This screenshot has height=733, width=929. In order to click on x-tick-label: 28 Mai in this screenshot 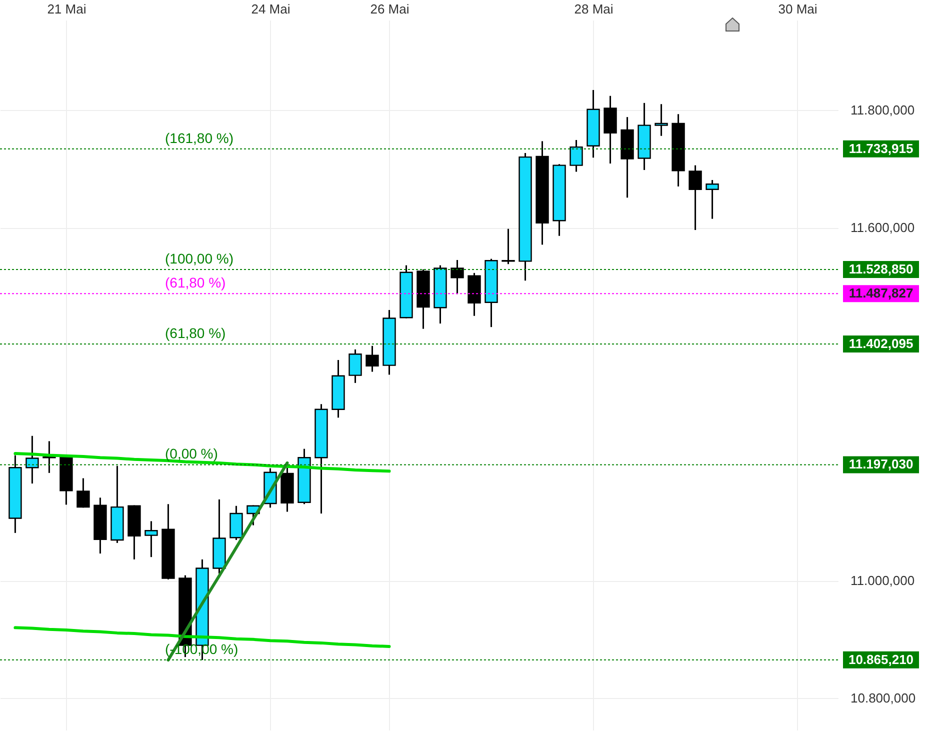, I will do `click(594, 9)`.